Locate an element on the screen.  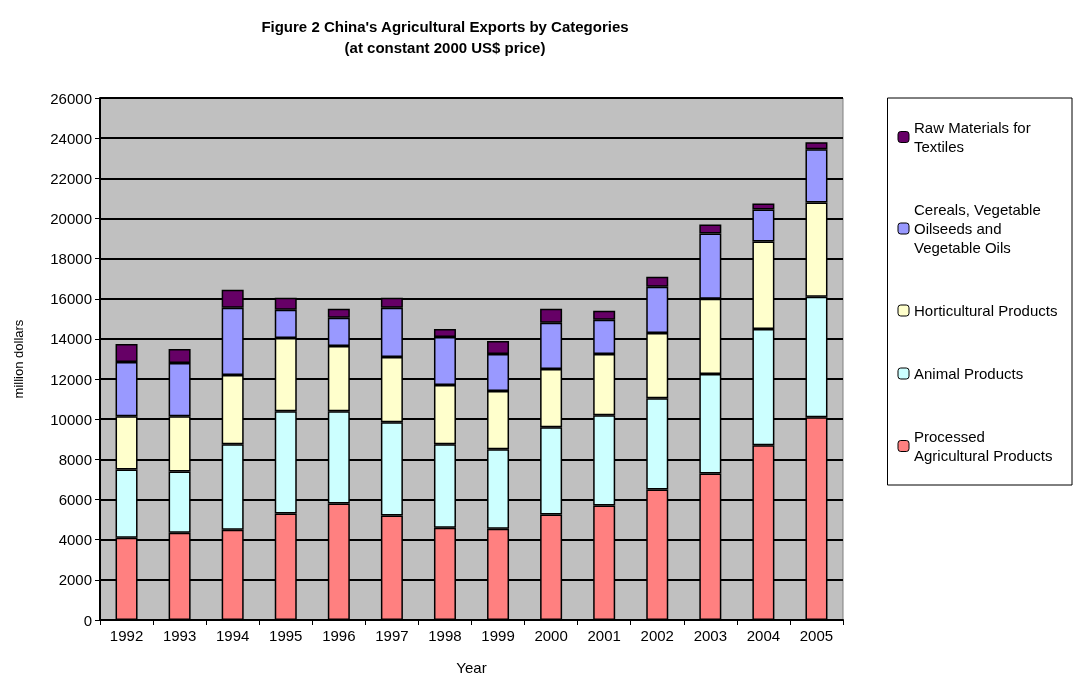
chart-subtitle: (at constant 2000 US$ price) is located at coordinates (445, 47).